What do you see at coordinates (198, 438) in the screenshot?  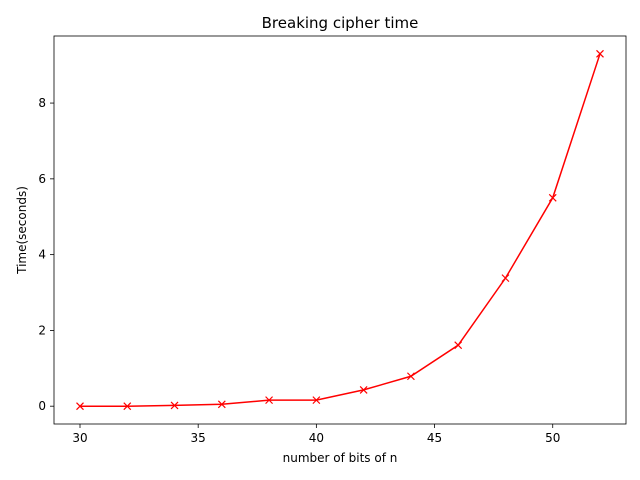 I see `x-tick-label: 35` at bounding box center [198, 438].